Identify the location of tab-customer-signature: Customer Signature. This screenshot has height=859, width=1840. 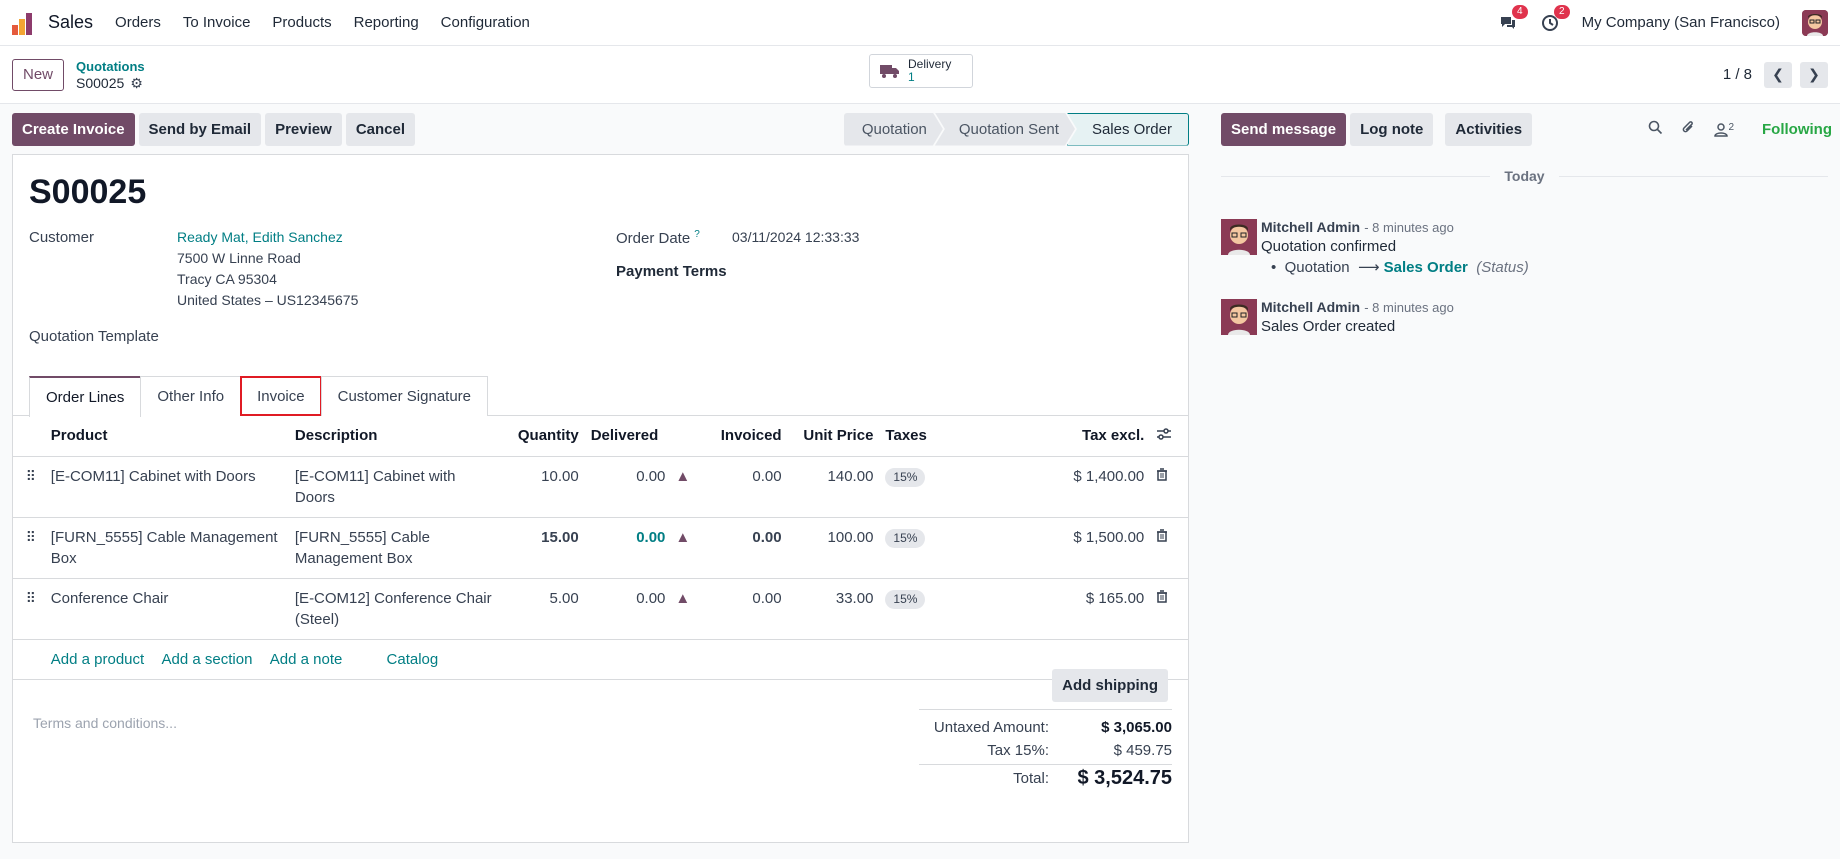
(404, 396).